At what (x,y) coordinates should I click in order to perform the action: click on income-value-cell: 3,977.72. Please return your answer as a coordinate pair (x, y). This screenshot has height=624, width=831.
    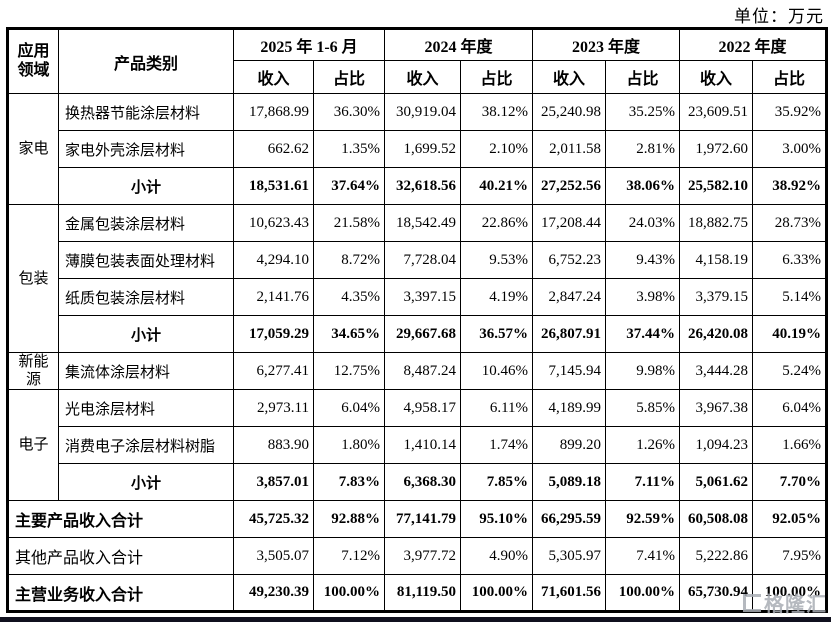
    Looking at the image, I should click on (422, 556).